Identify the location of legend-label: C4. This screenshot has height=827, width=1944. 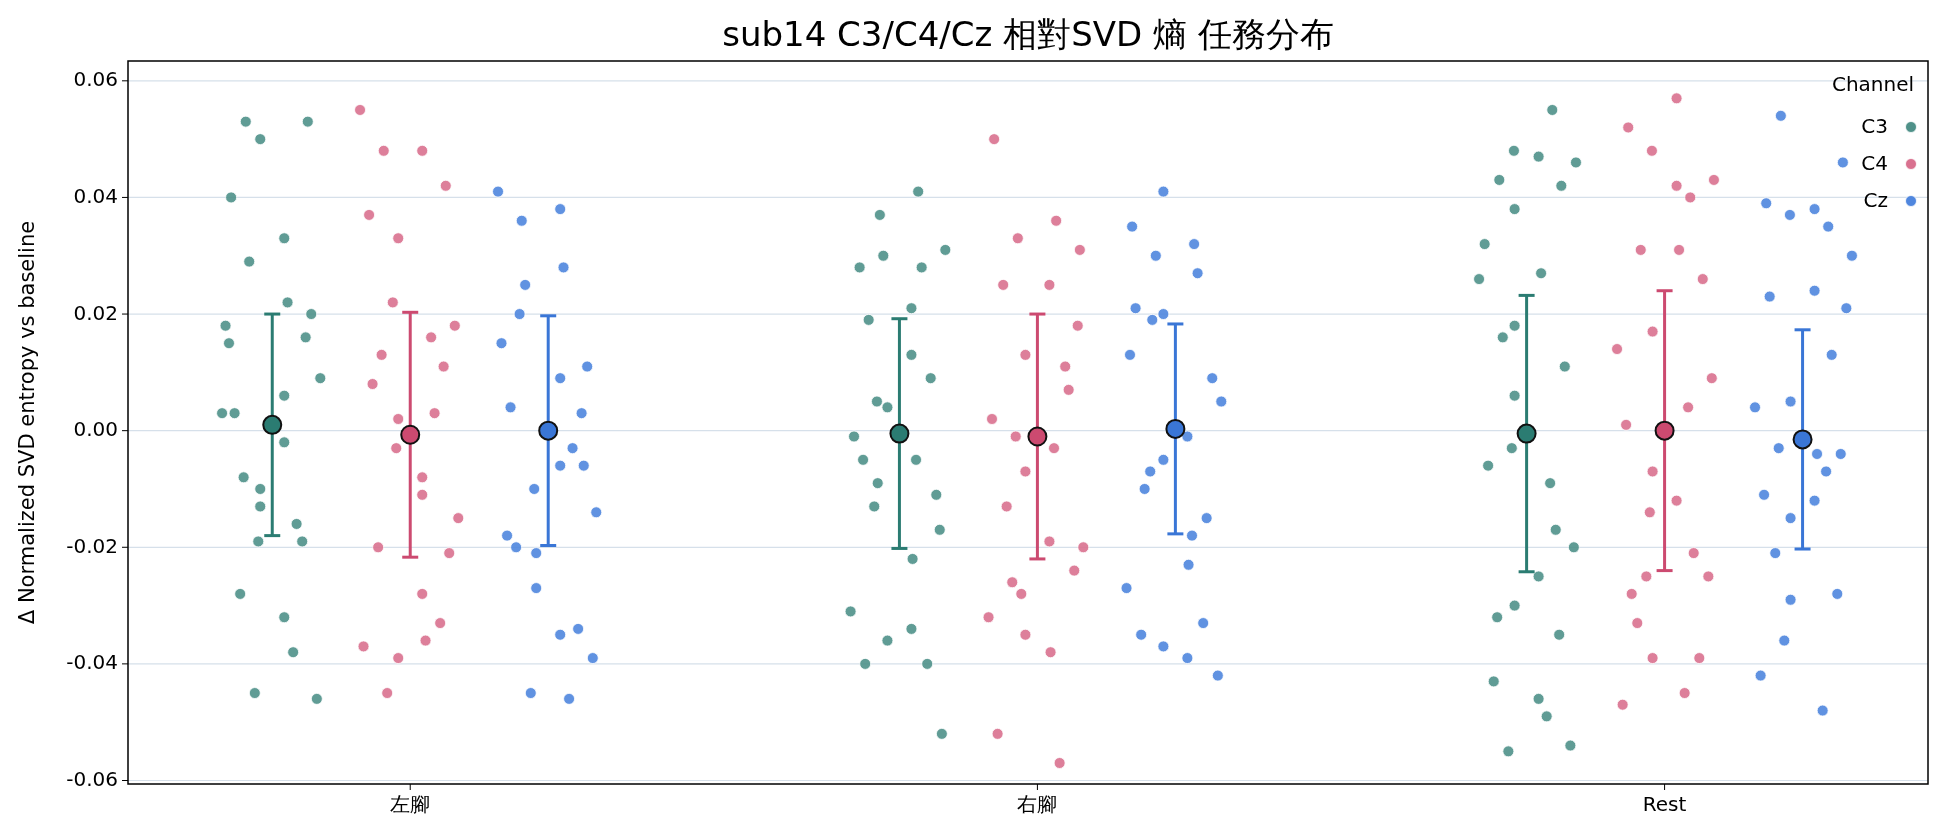
(1874, 162).